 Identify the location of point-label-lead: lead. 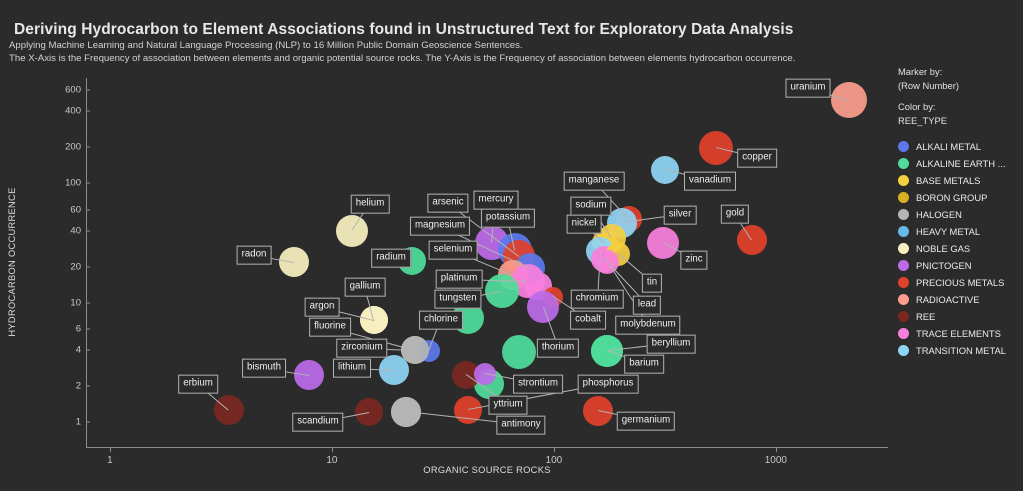
(647, 305).